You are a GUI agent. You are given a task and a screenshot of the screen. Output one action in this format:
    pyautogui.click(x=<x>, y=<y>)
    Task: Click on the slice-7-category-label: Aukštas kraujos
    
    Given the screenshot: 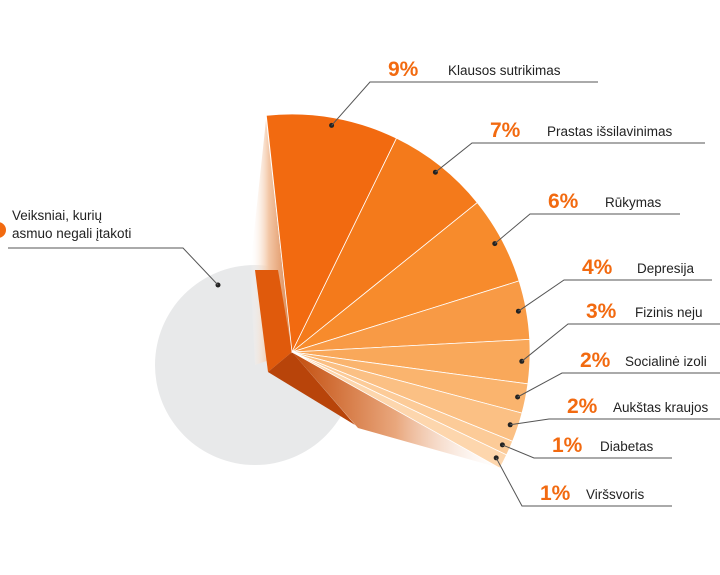 What is the action you would take?
    pyautogui.click(x=661, y=407)
    